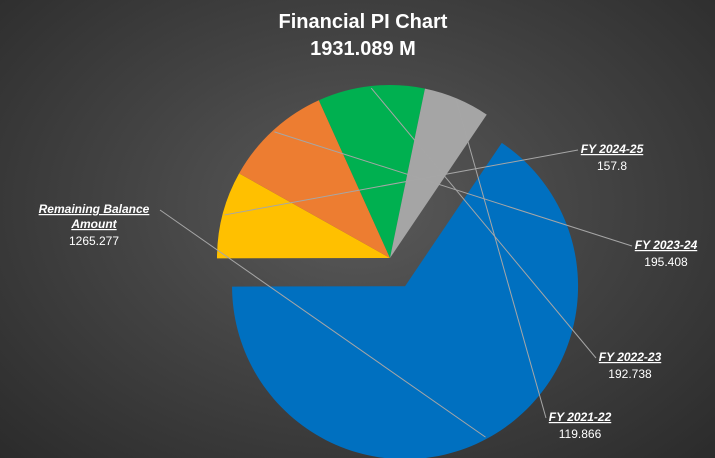 Image resolution: width=715 pixels, height=458 pixels. Describe the element at coordinates (612, 157) in the screenshot. I see `data-label: FY 2024-25 157.8` at that location.